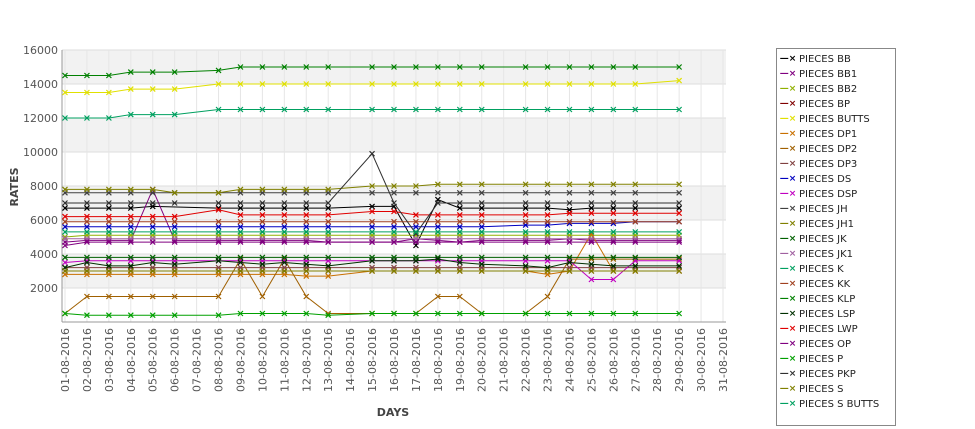  Describe the element at coordinates (816, 374) in the screenshot. I see `legend-item: —× PIECES PKP` at that location.